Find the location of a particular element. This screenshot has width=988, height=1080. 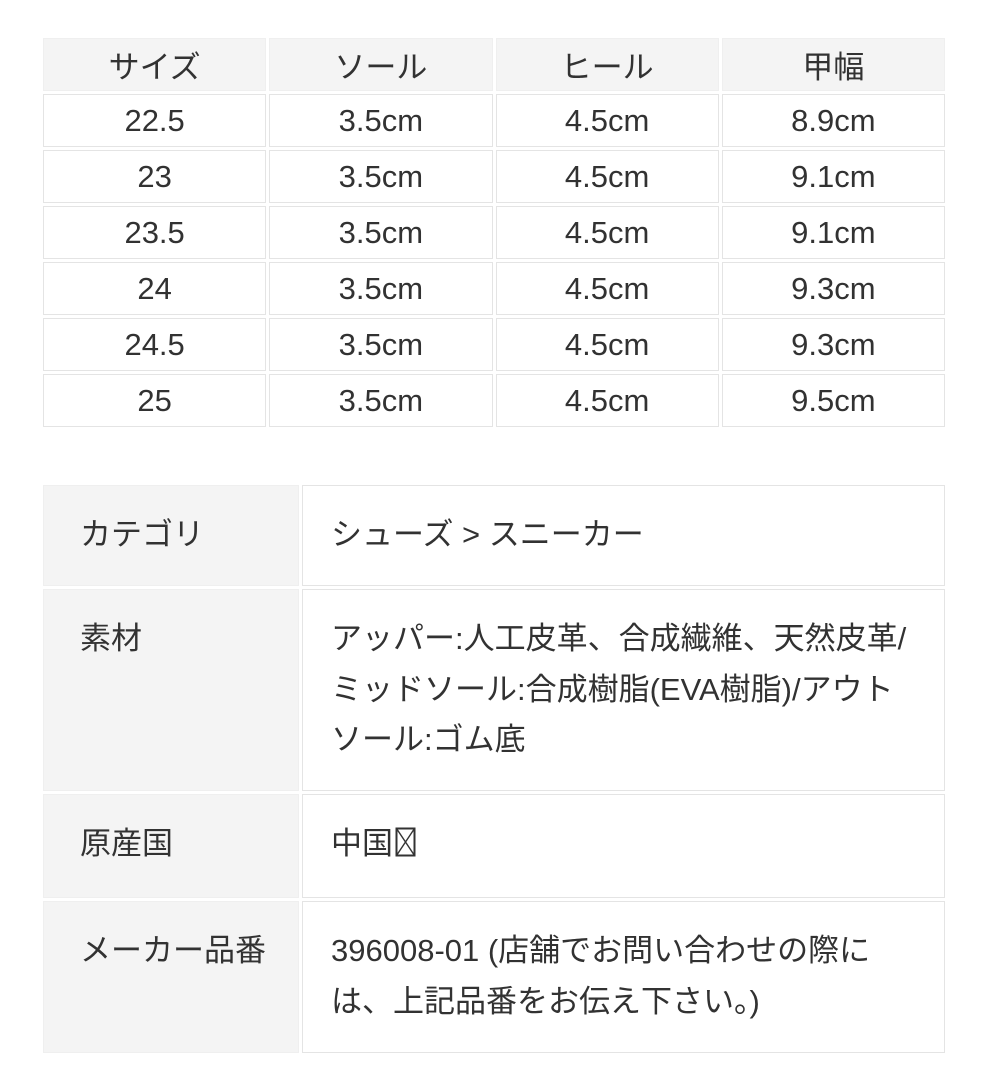

column-header-heel: ヒール is located at coordinates (607, 64).